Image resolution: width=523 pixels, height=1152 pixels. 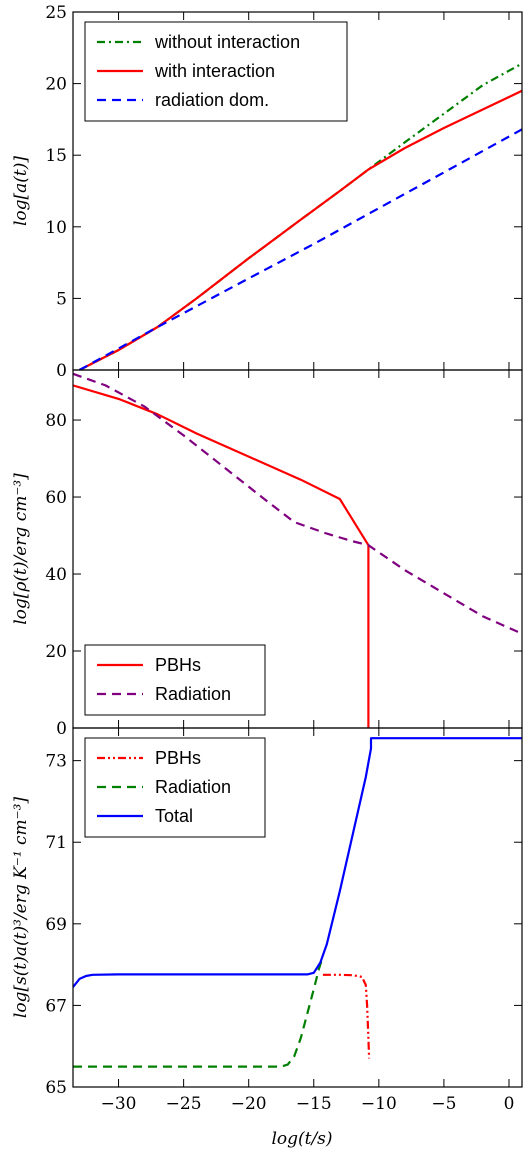 I want to click on y-axis-label: log[a(t)], so click(x=21, y=191).